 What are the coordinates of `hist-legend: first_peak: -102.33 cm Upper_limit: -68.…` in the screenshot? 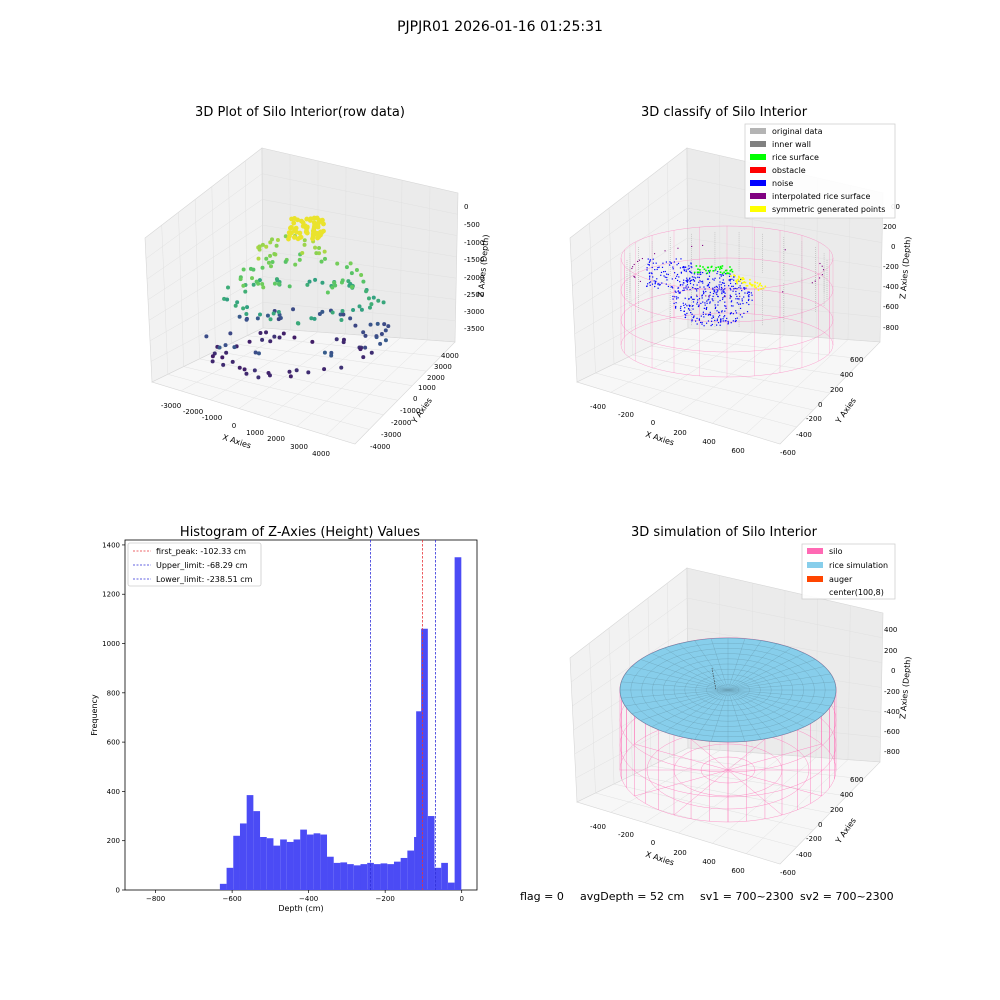 It's located at (194, 564).